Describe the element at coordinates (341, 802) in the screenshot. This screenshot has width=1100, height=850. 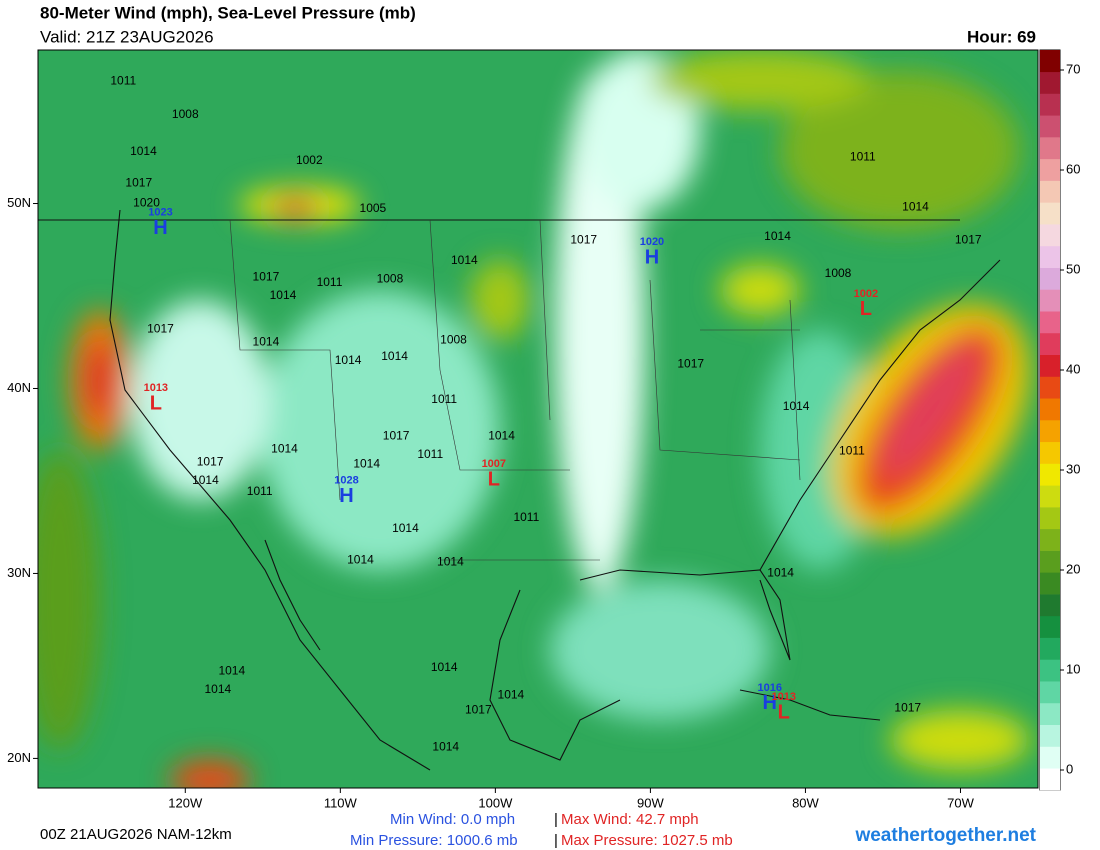
I see `x-tick-label: 110W` at that location.